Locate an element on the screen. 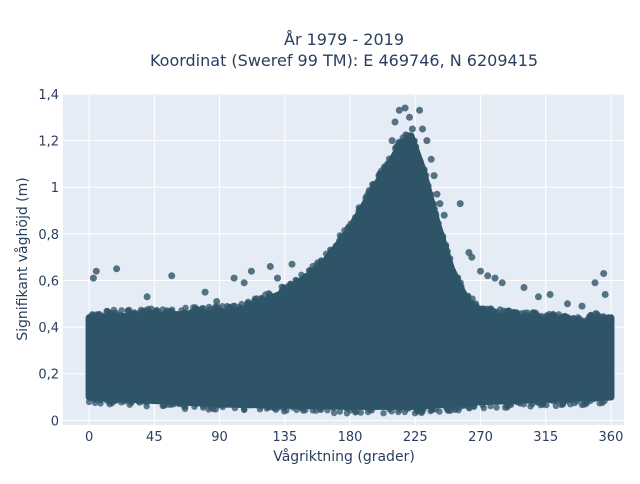  x-tick-label: 225 is located at coordinates (415, 437).